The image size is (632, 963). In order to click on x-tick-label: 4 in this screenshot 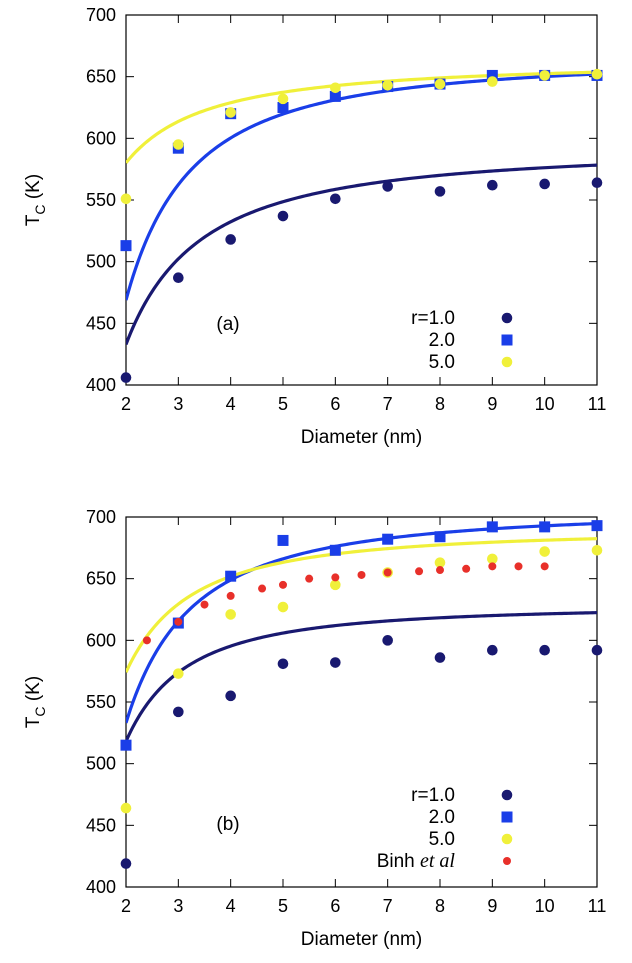, I will do `click(231, 906)`.